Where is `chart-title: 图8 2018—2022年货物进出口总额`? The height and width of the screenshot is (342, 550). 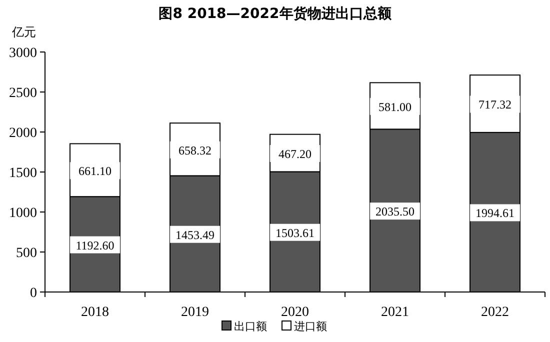
chart-title: 图8 2018—2022年货物进出口总额 is located at coordinates (275, 13).